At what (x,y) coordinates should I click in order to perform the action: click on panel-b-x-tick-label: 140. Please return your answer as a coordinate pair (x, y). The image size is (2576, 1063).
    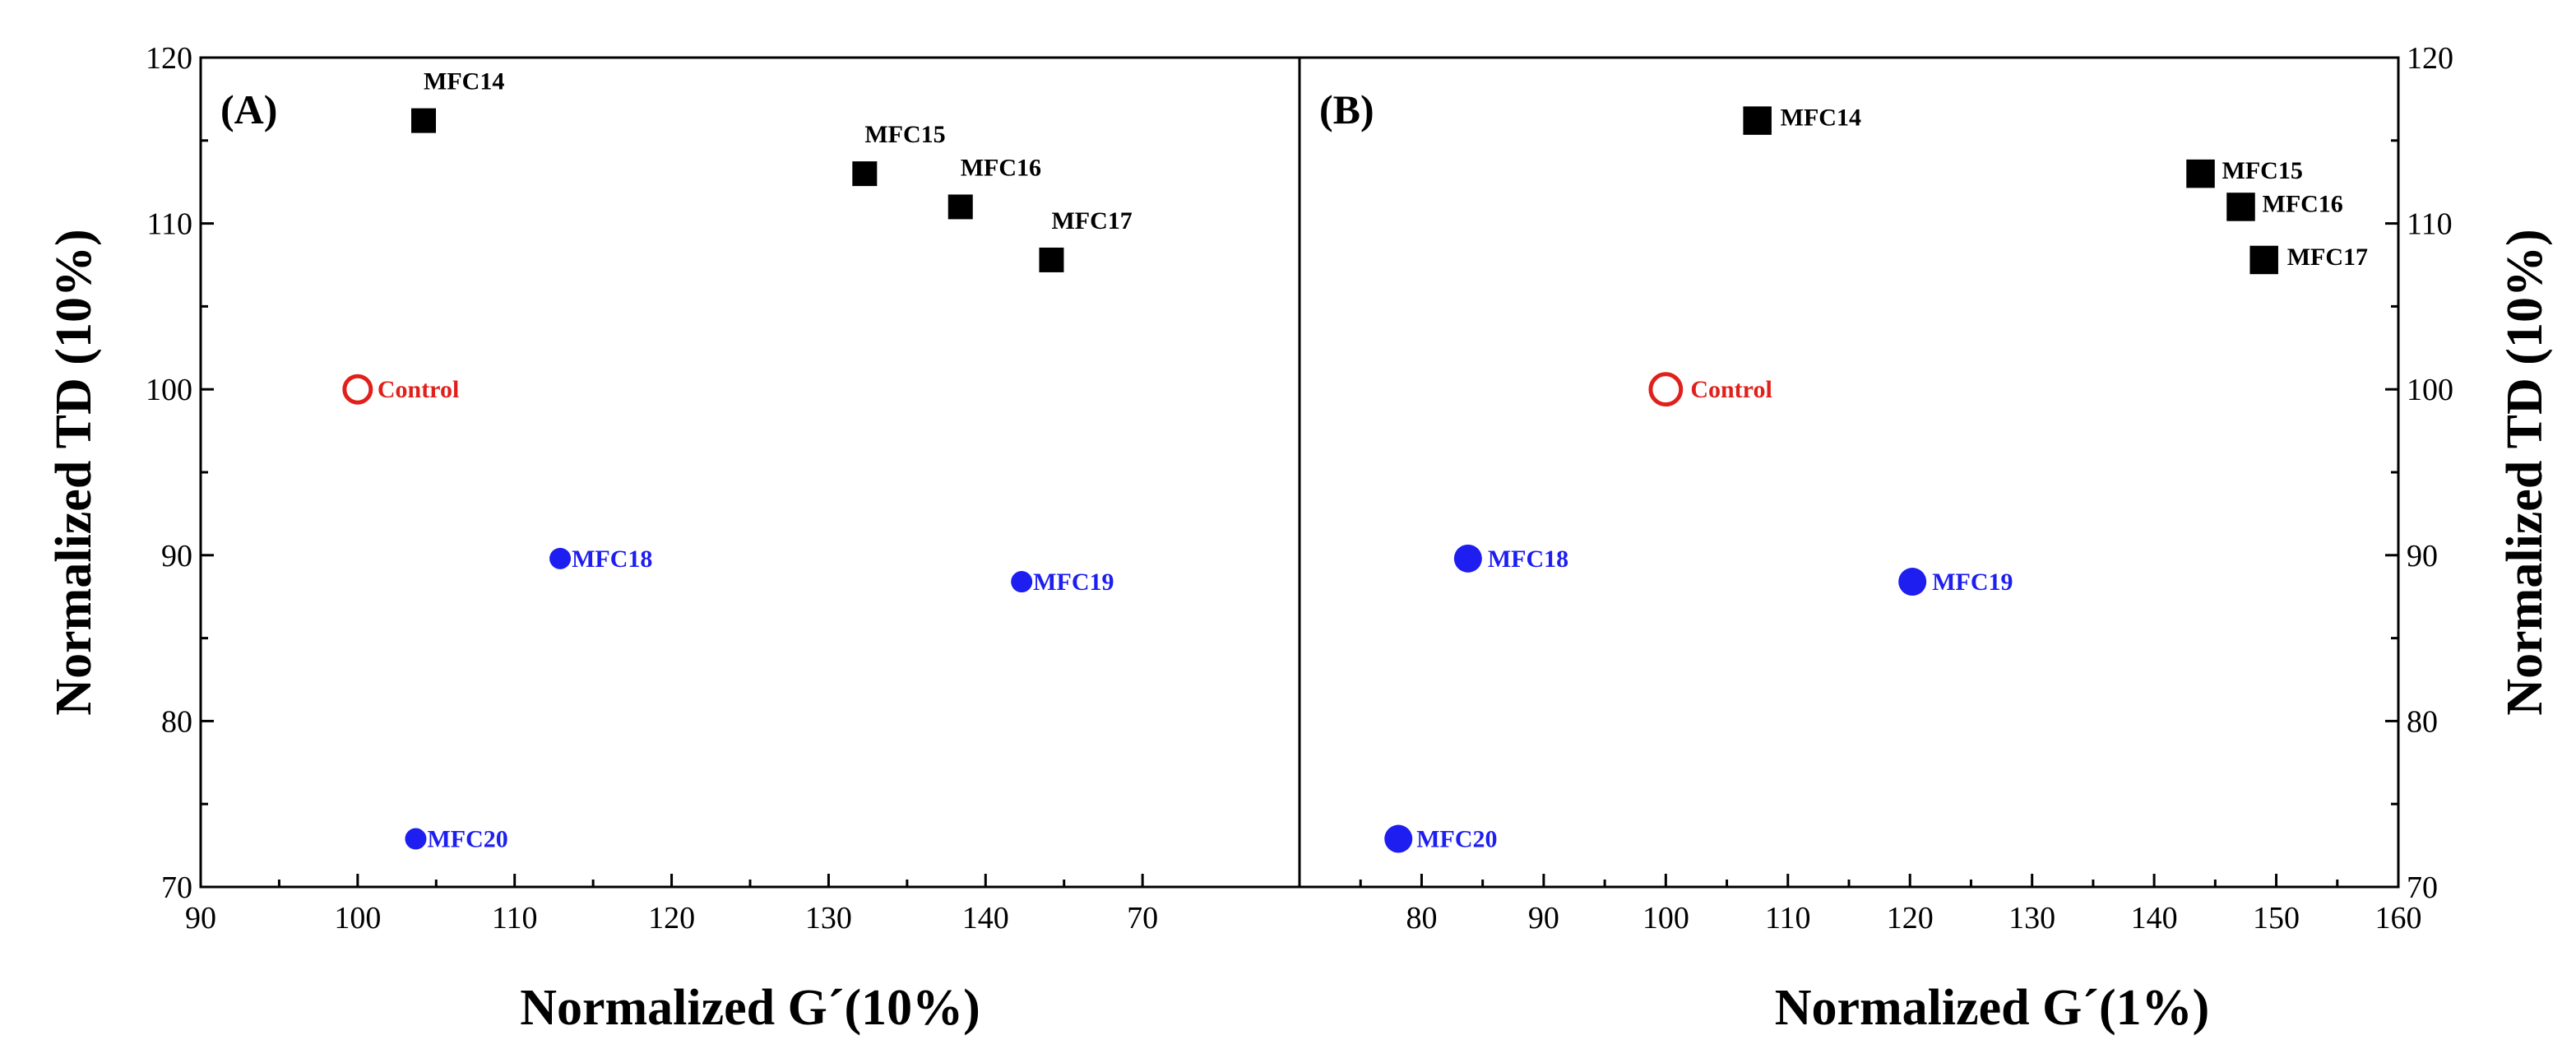
    Looking at the image, I should click on (2155, 918).